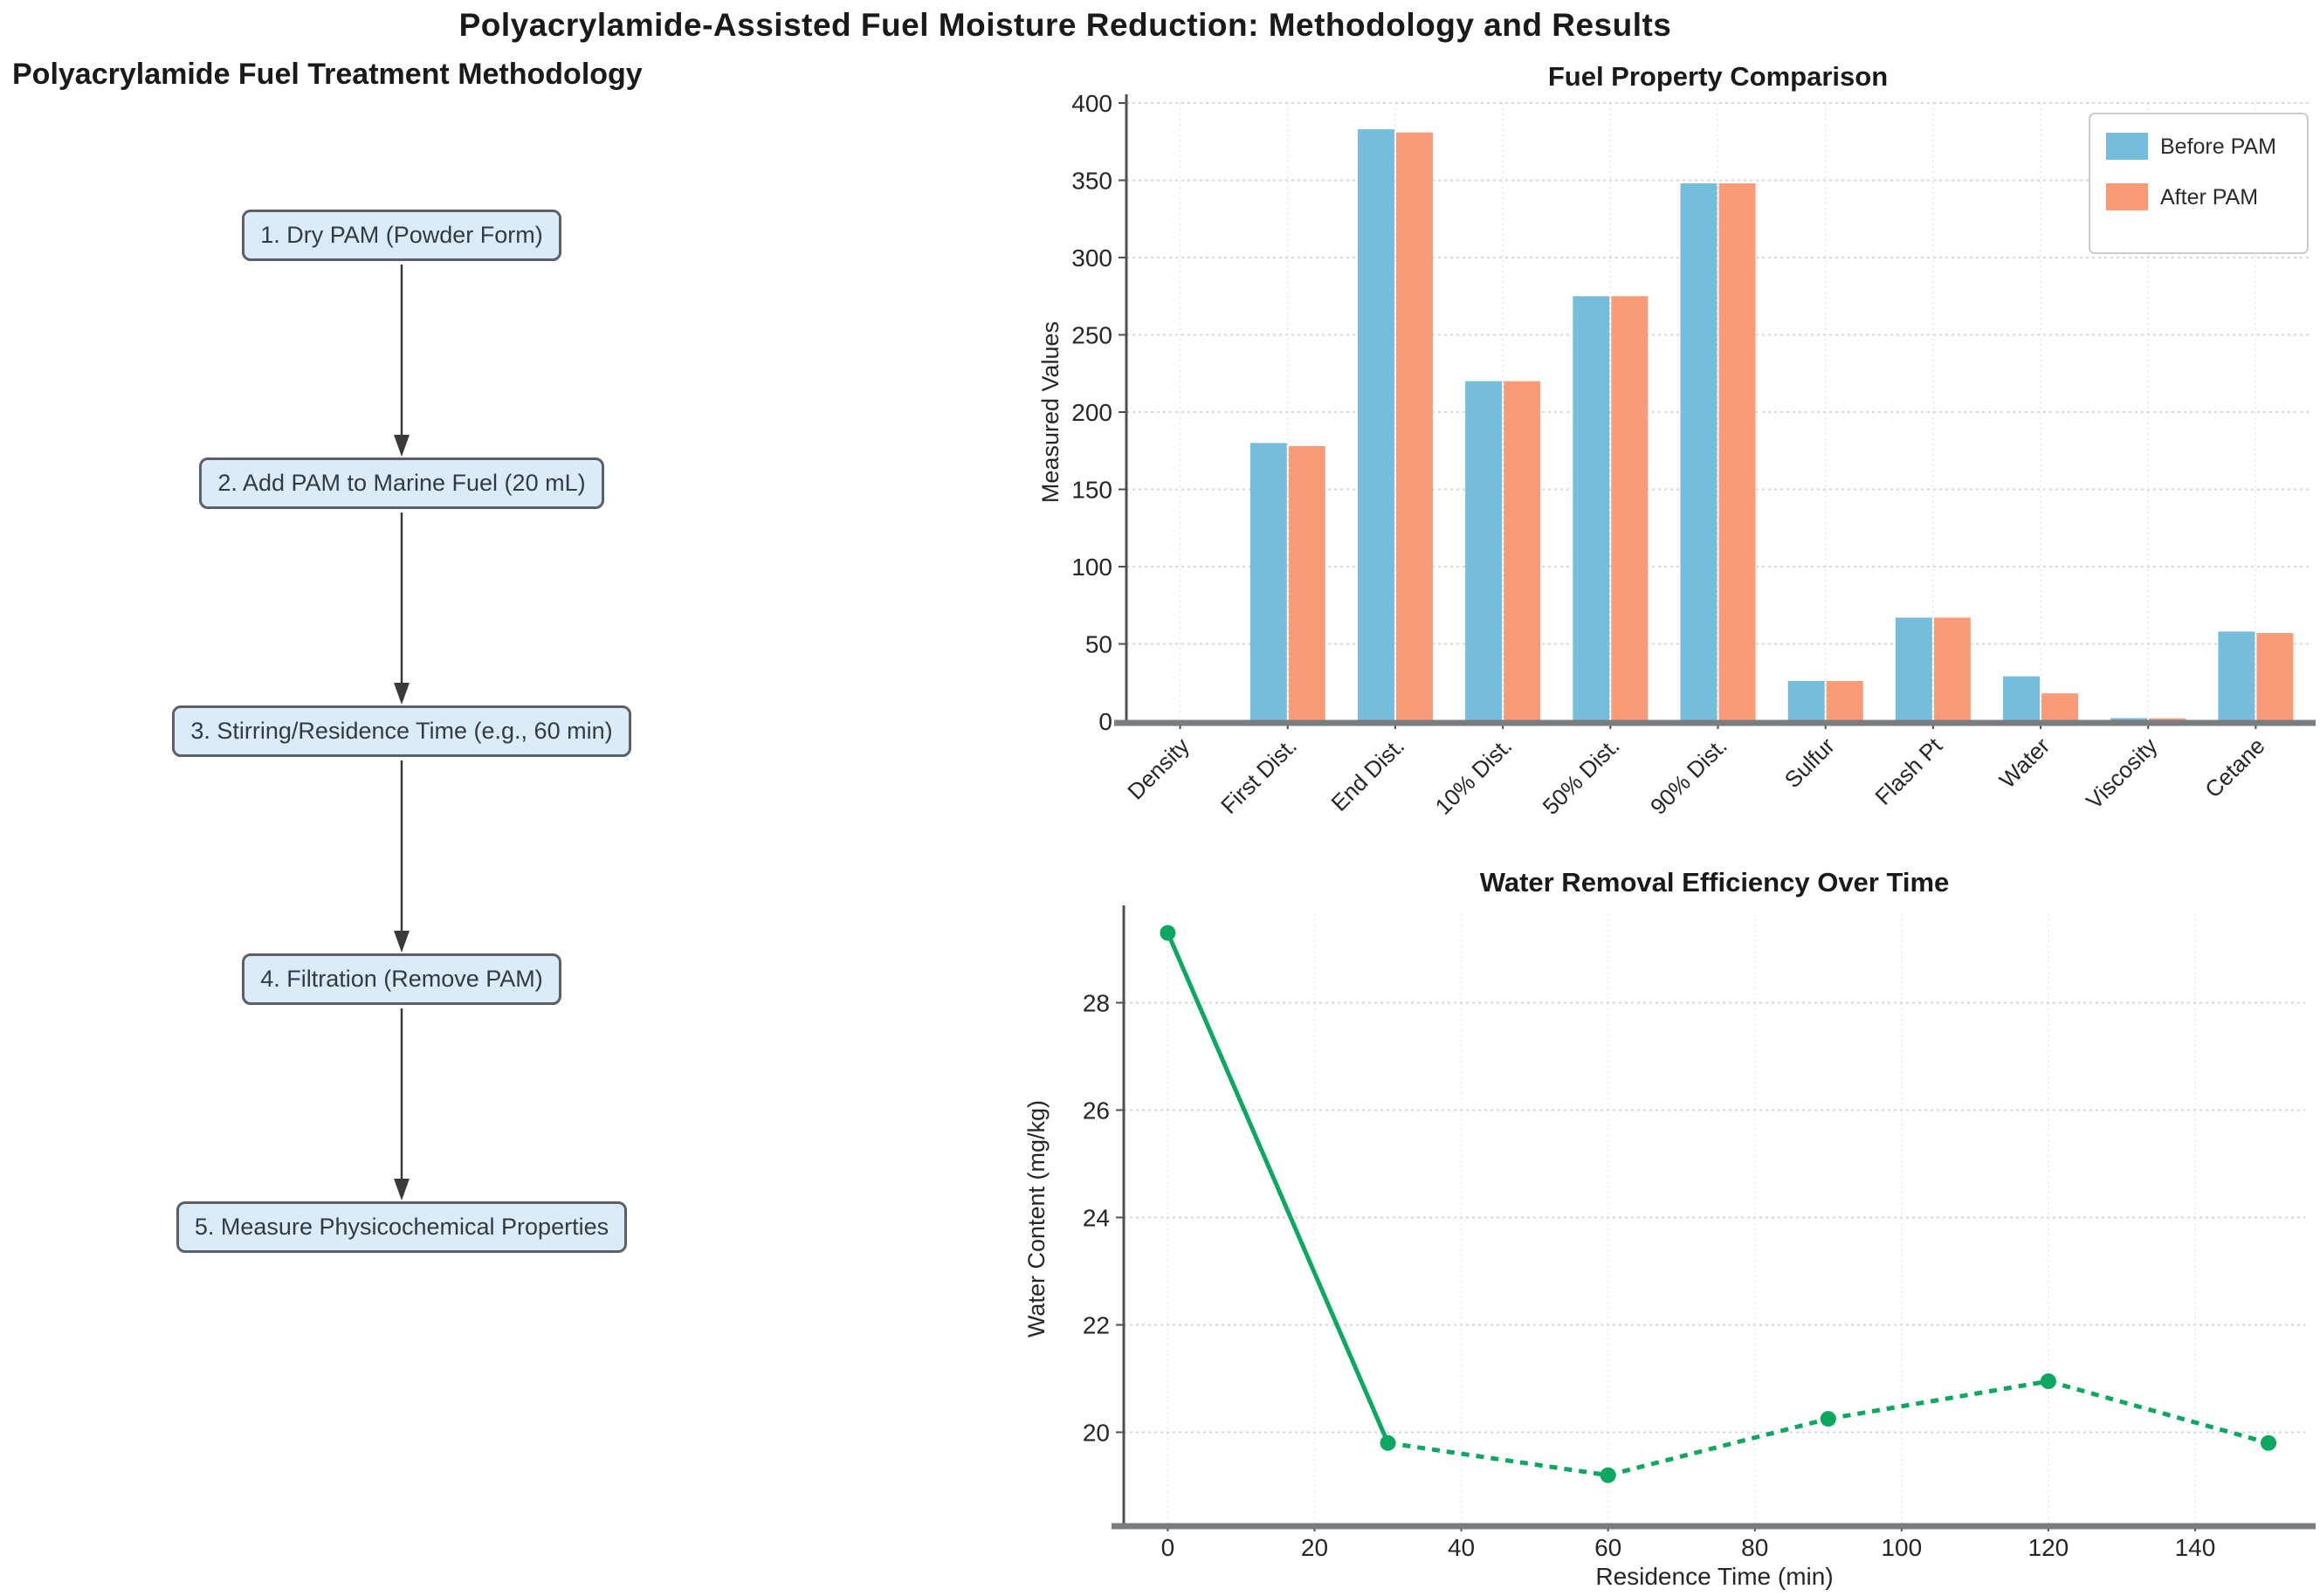 The height and width of the screenshot is (1596, 2320). Describe the element at coordinates (1050, 412) in the screenshot. I see `bar-chart-ylabel: Measured Values` at that location.